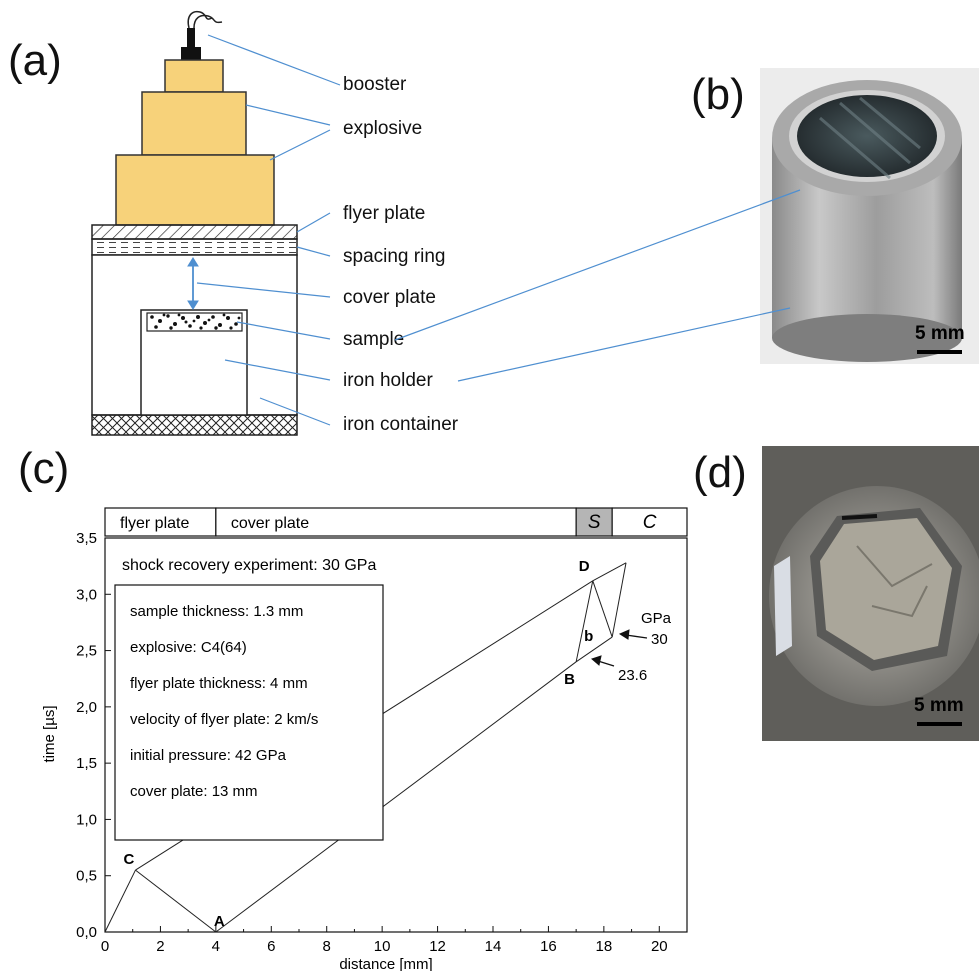 The width and height of the screenshot is (979, 971). Describe the element at coordinates (659, 946) in the screenshot. I see `x-tick-label: 20` at that location.